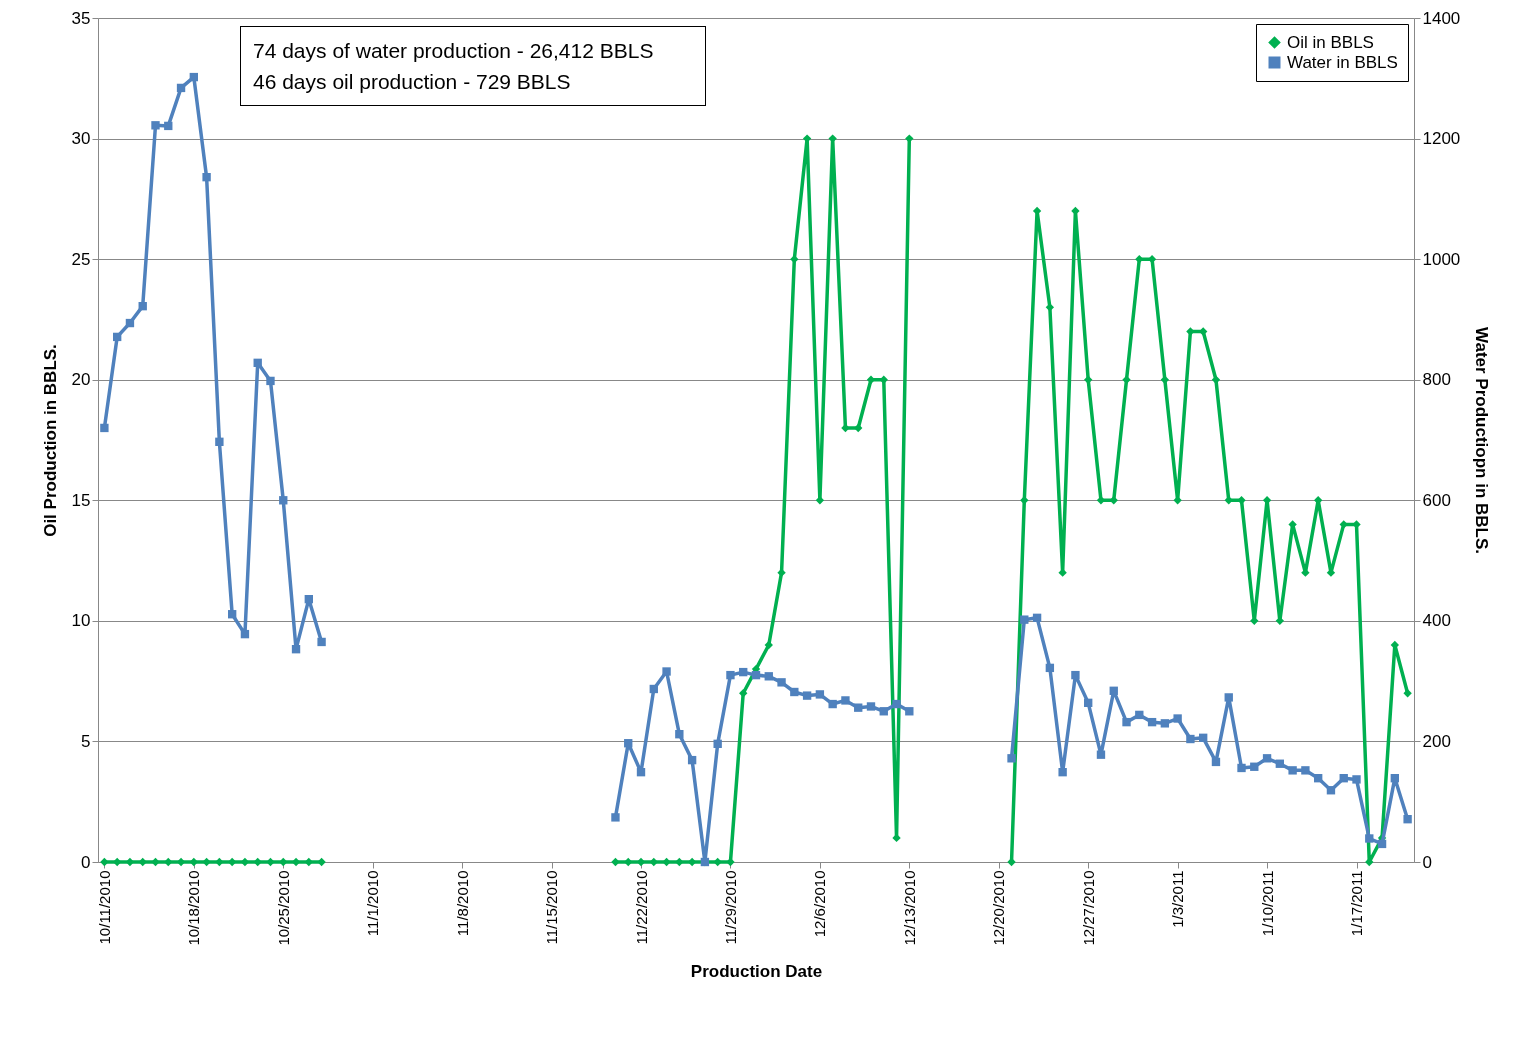  Describe the element at coordinates (81, 139) in the screenshot. I see `y-tick-label: 30` at that location.